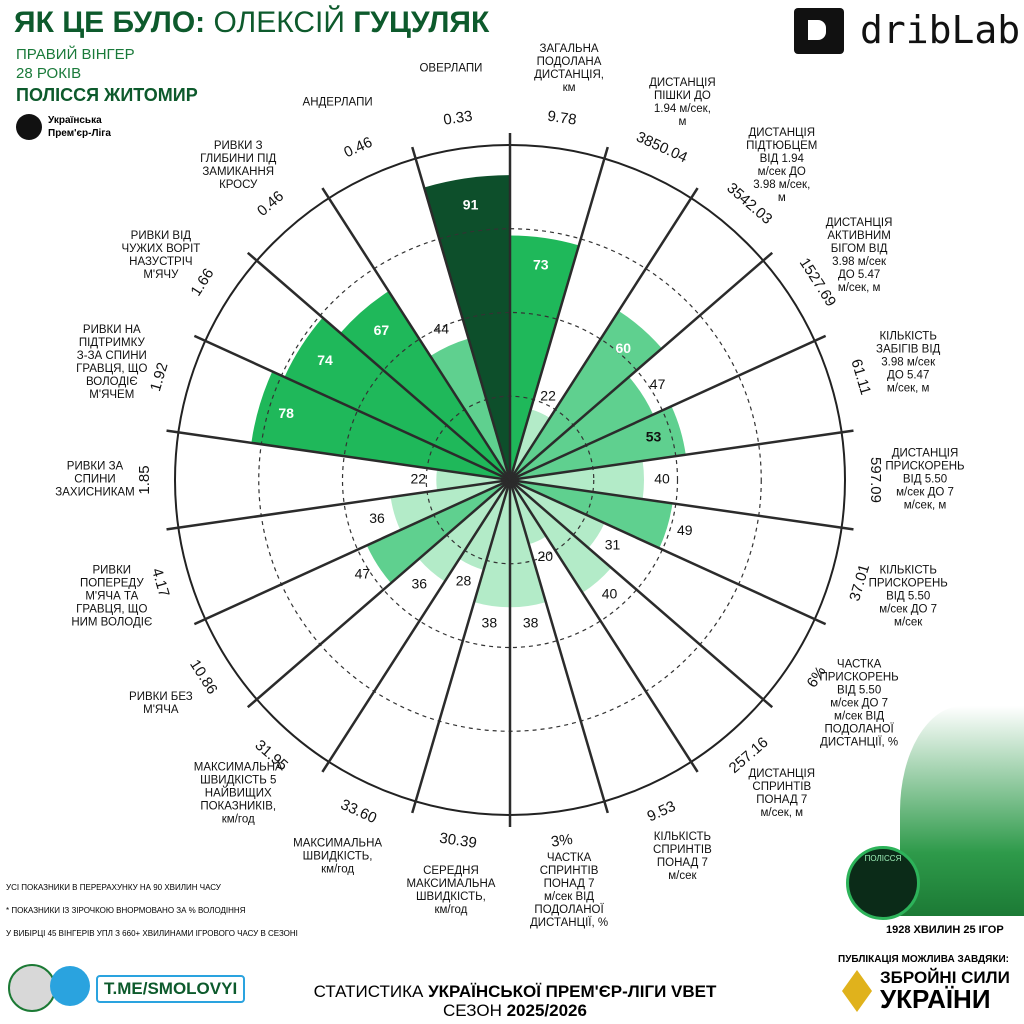 The height and width of the screenshot is (1024, 1024). I want to click on value-label: 60, so click(624, 348).